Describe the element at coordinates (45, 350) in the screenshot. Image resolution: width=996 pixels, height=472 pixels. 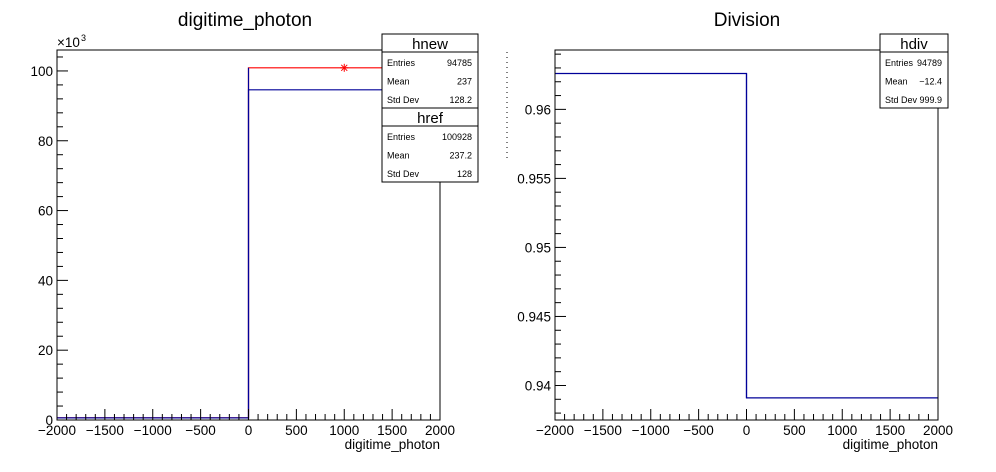
I see `y-tick-label: 20` at that location.